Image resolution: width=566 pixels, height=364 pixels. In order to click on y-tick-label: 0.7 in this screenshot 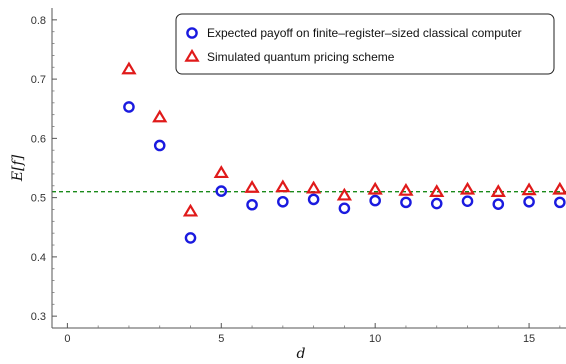, I will do `click(38, 80)`.